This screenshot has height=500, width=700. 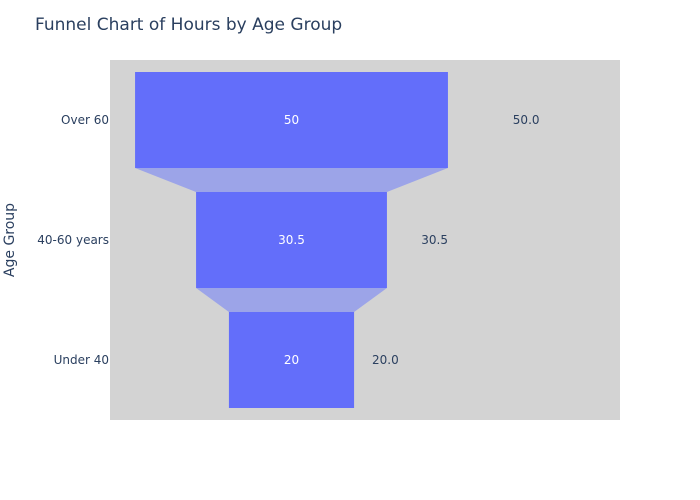 What do you see at coordinates (188, 25) in the screenshot?
I see `chart-title: Funnel Chart of Hours by Age Group` at bounding box center [188, 25].